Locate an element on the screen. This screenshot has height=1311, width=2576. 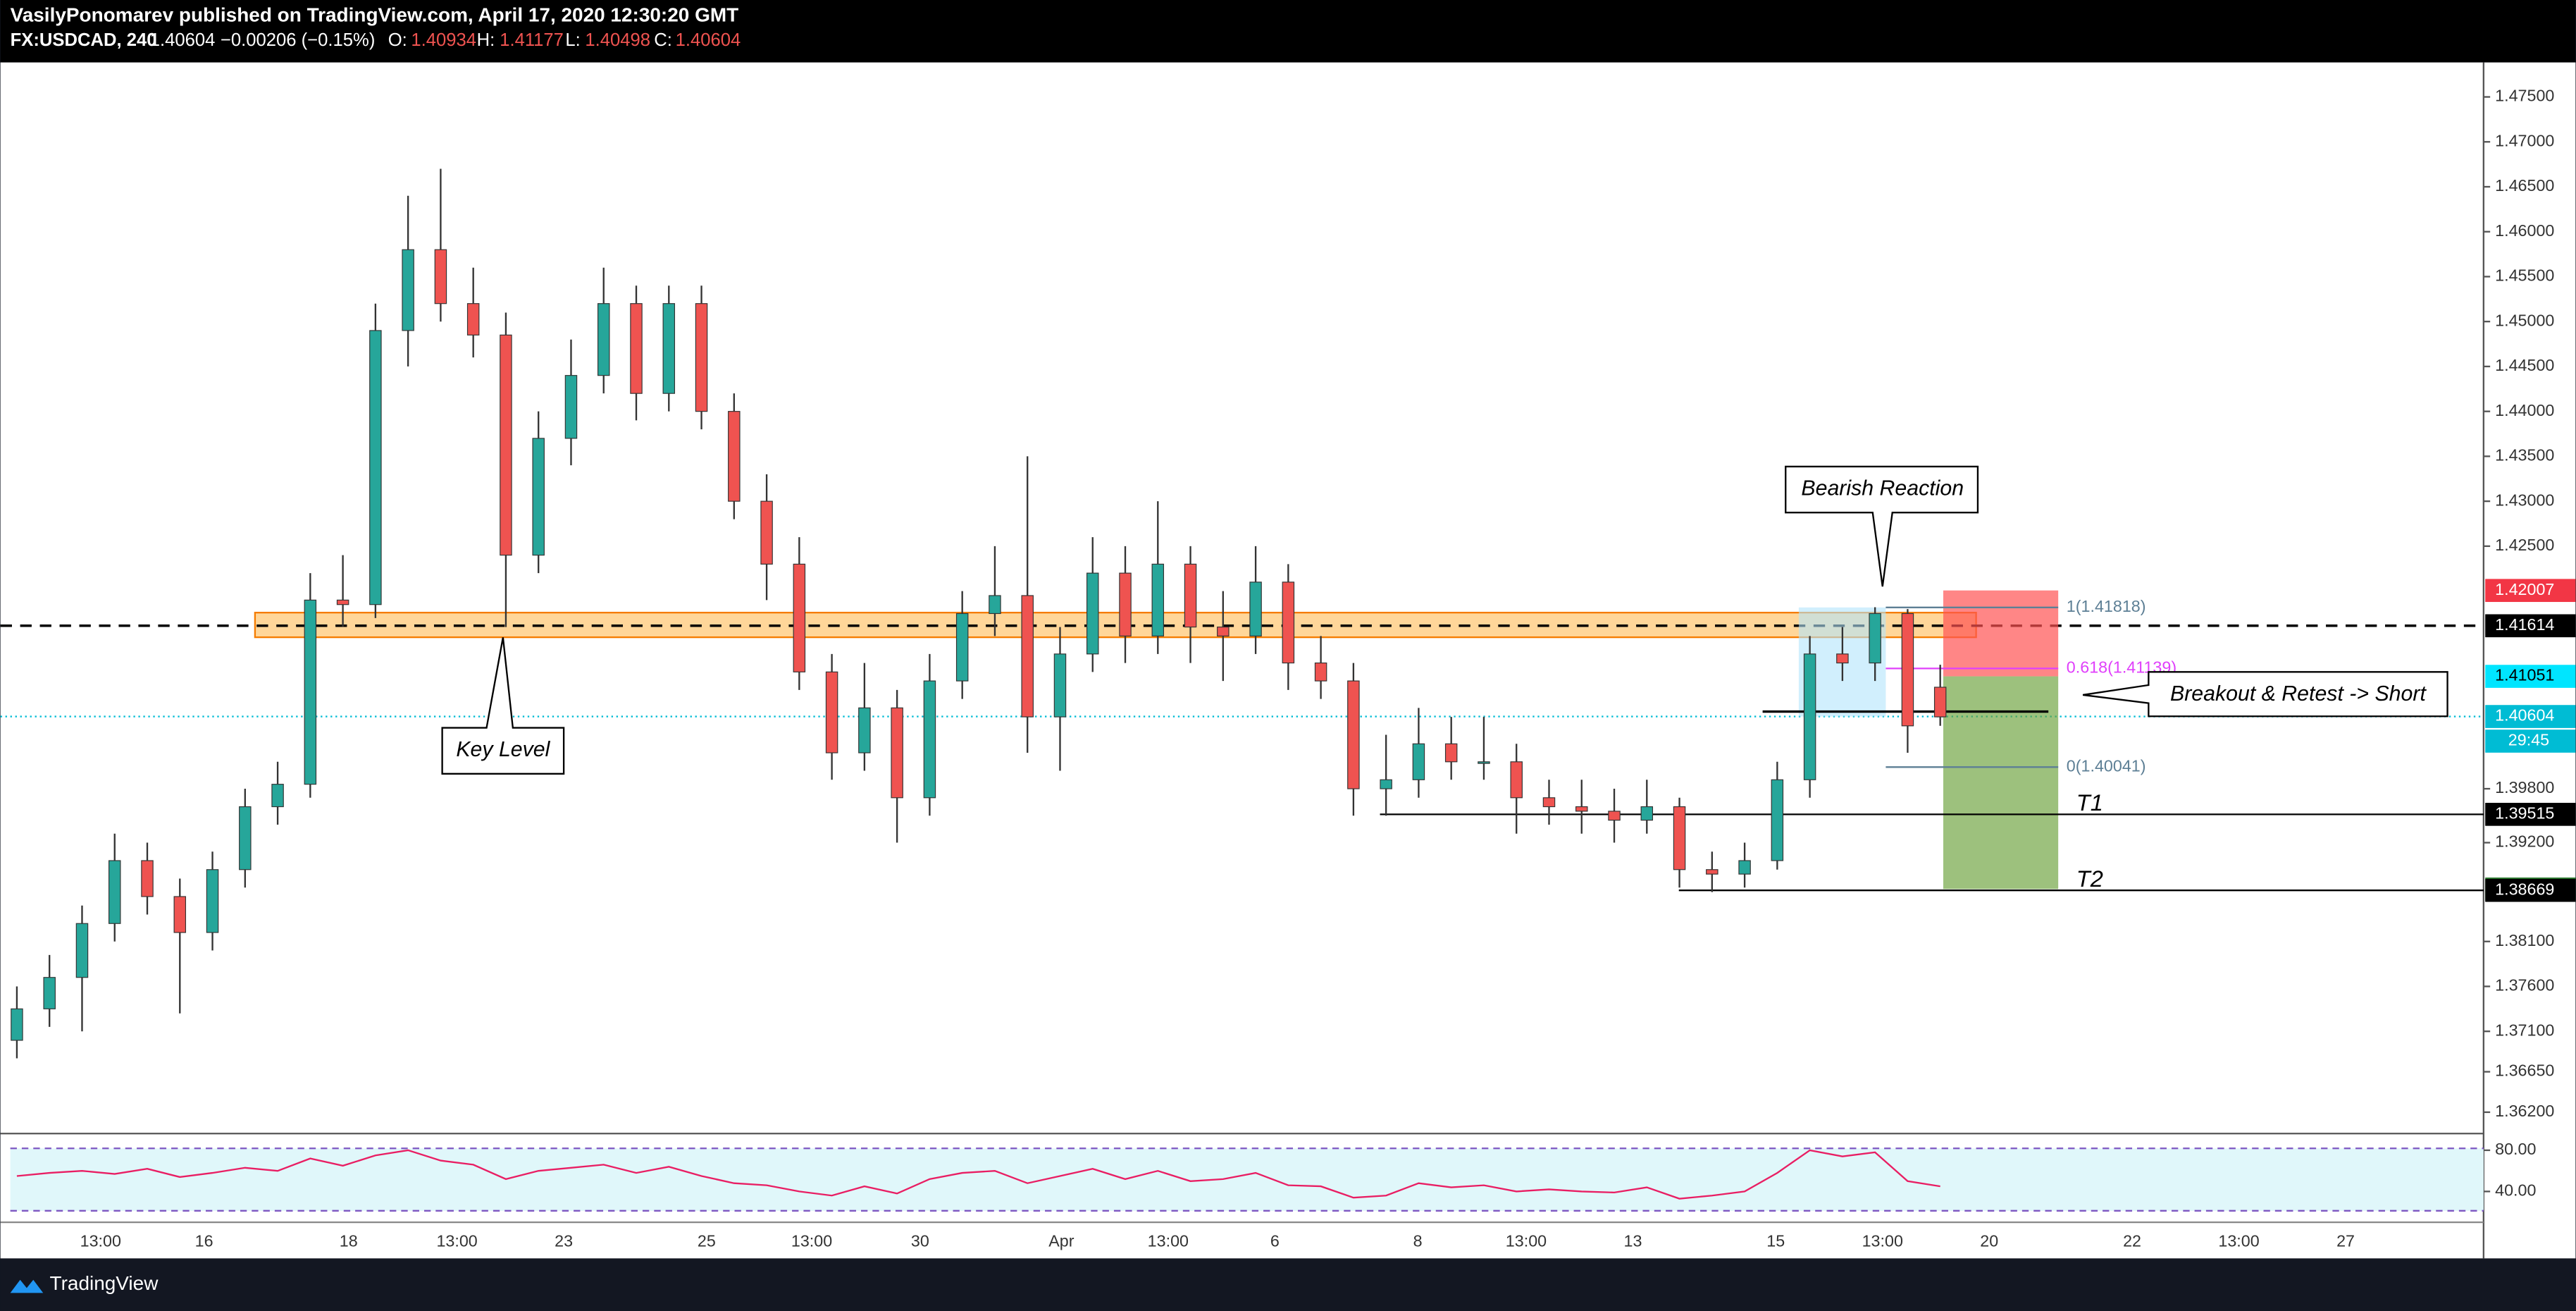
h-label: H: is located at coordinates (486, 40).